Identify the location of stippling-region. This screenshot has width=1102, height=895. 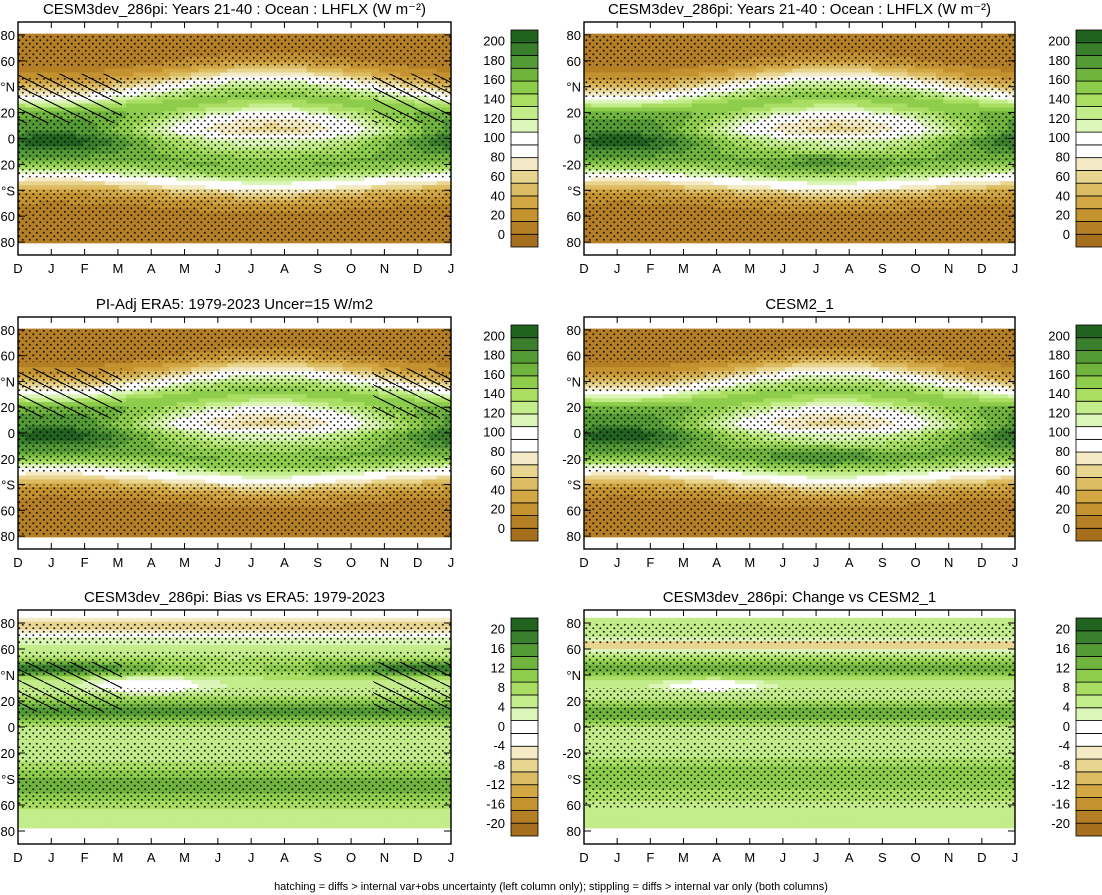
(234, 216).